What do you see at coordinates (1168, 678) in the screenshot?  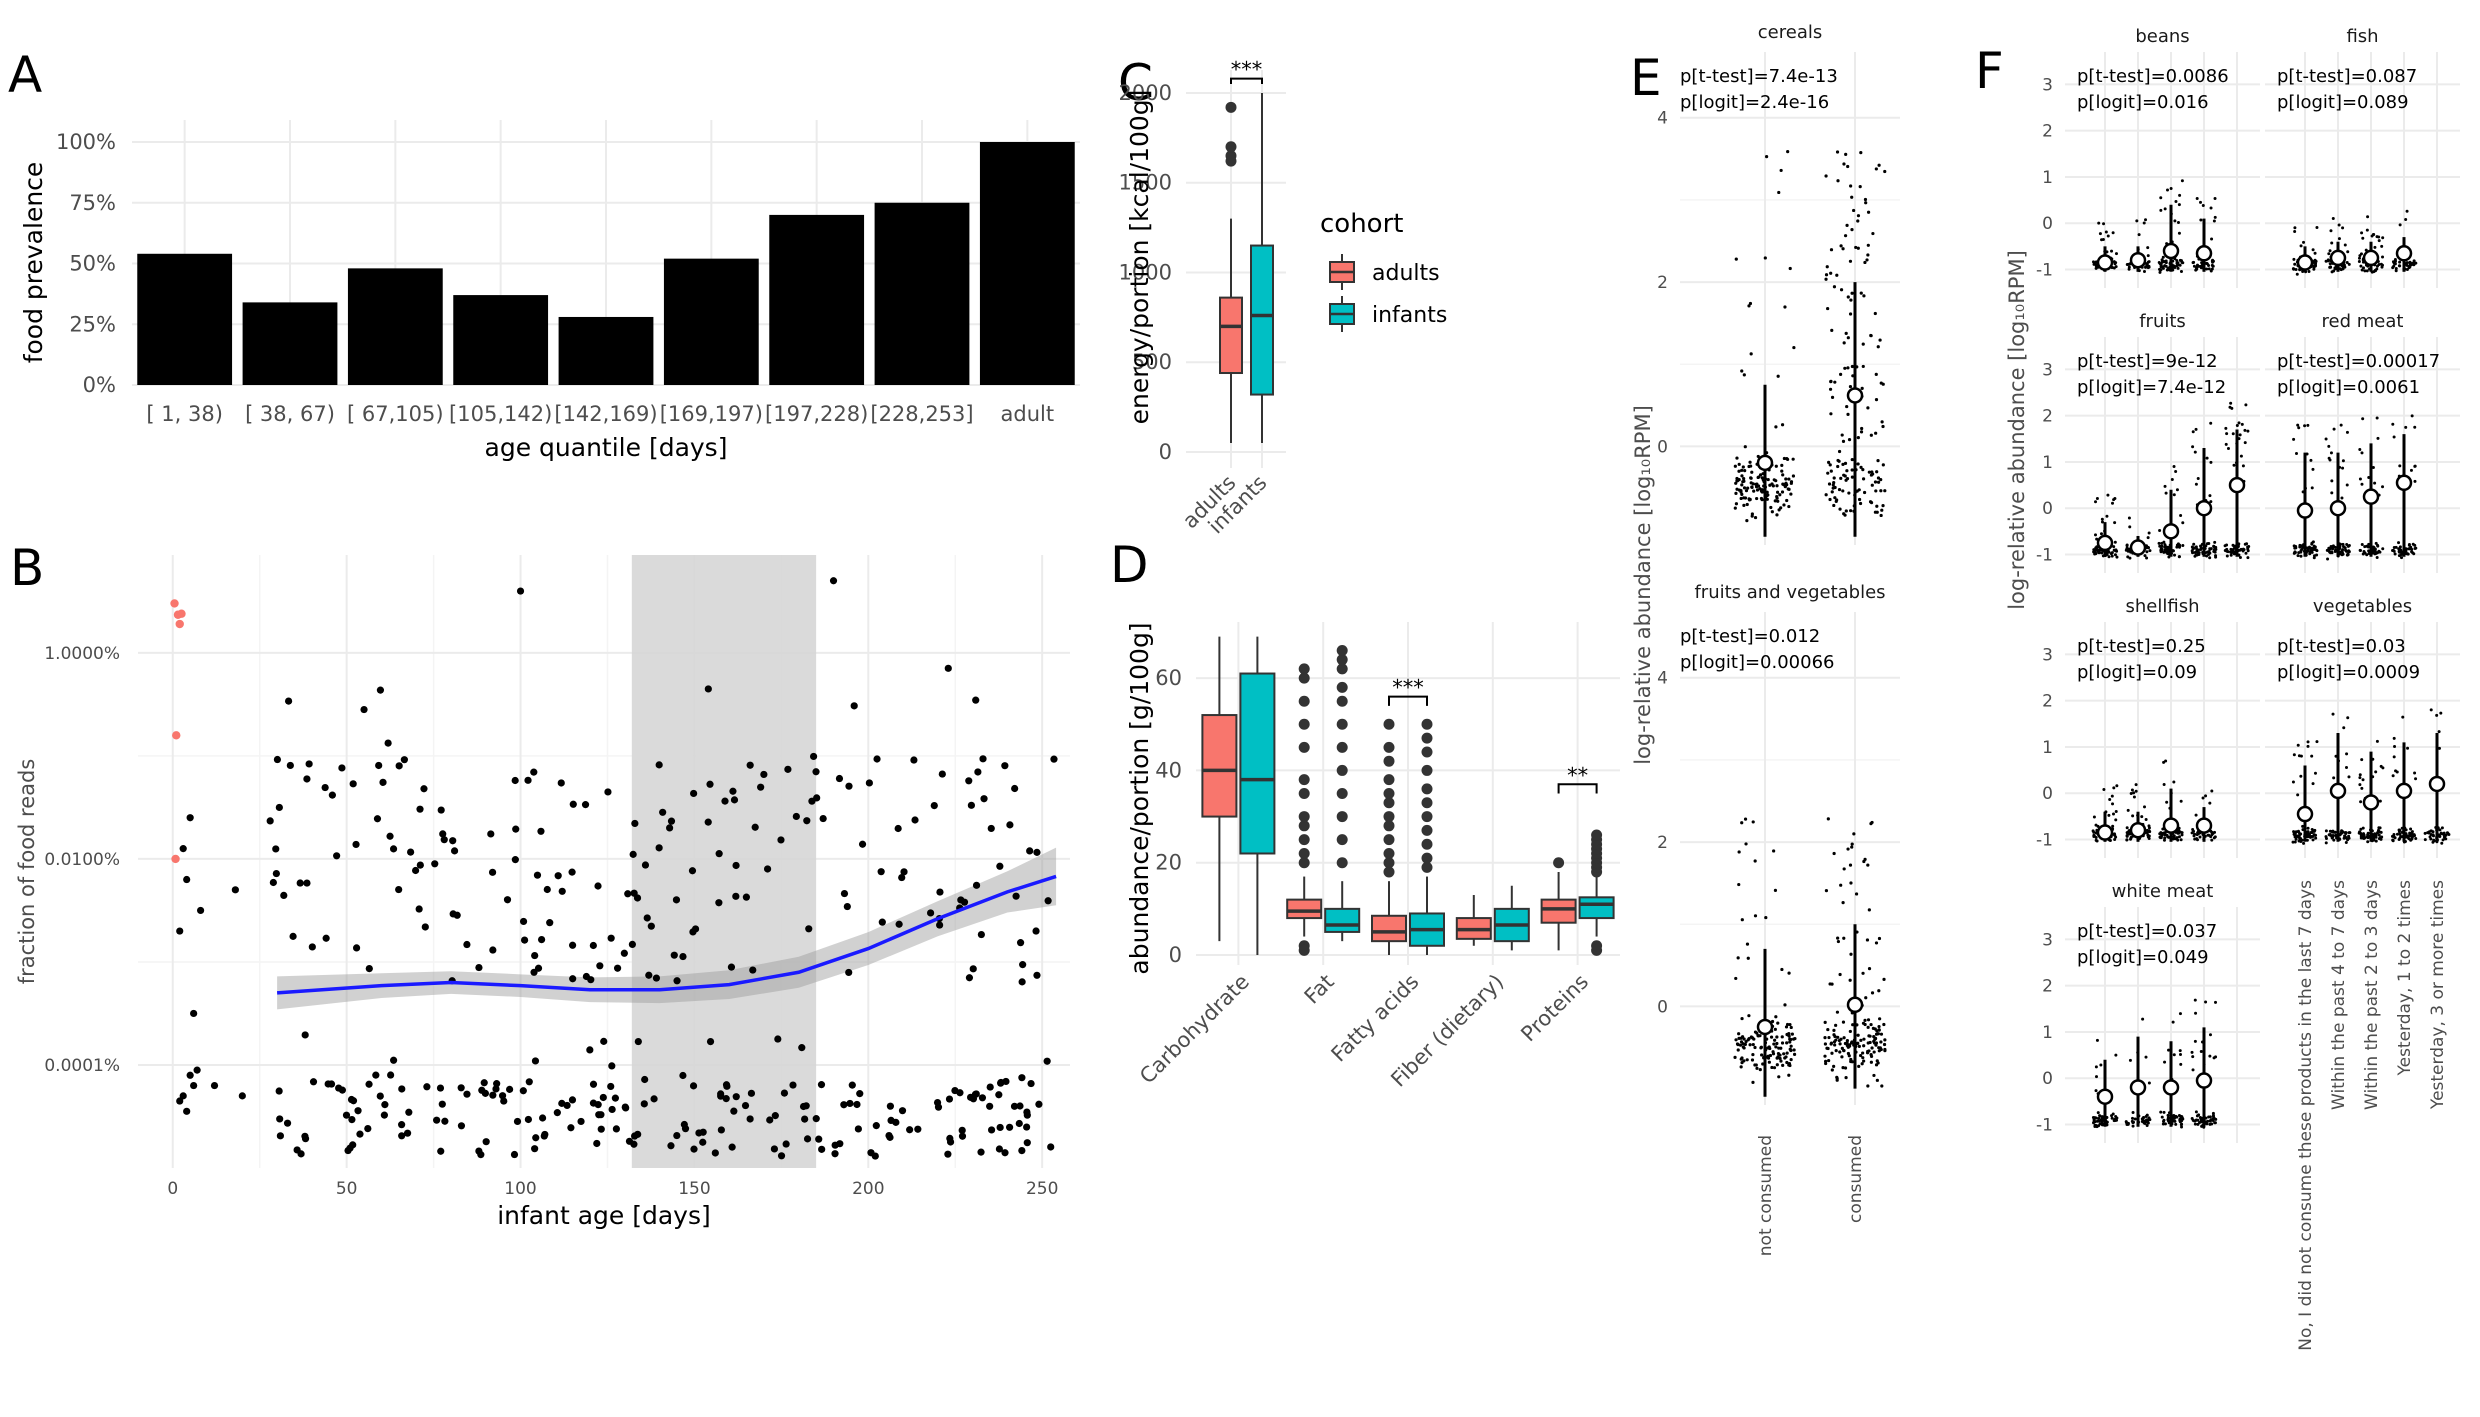 I see `y-tick-label: 60` at bounding box center [1168, 678].